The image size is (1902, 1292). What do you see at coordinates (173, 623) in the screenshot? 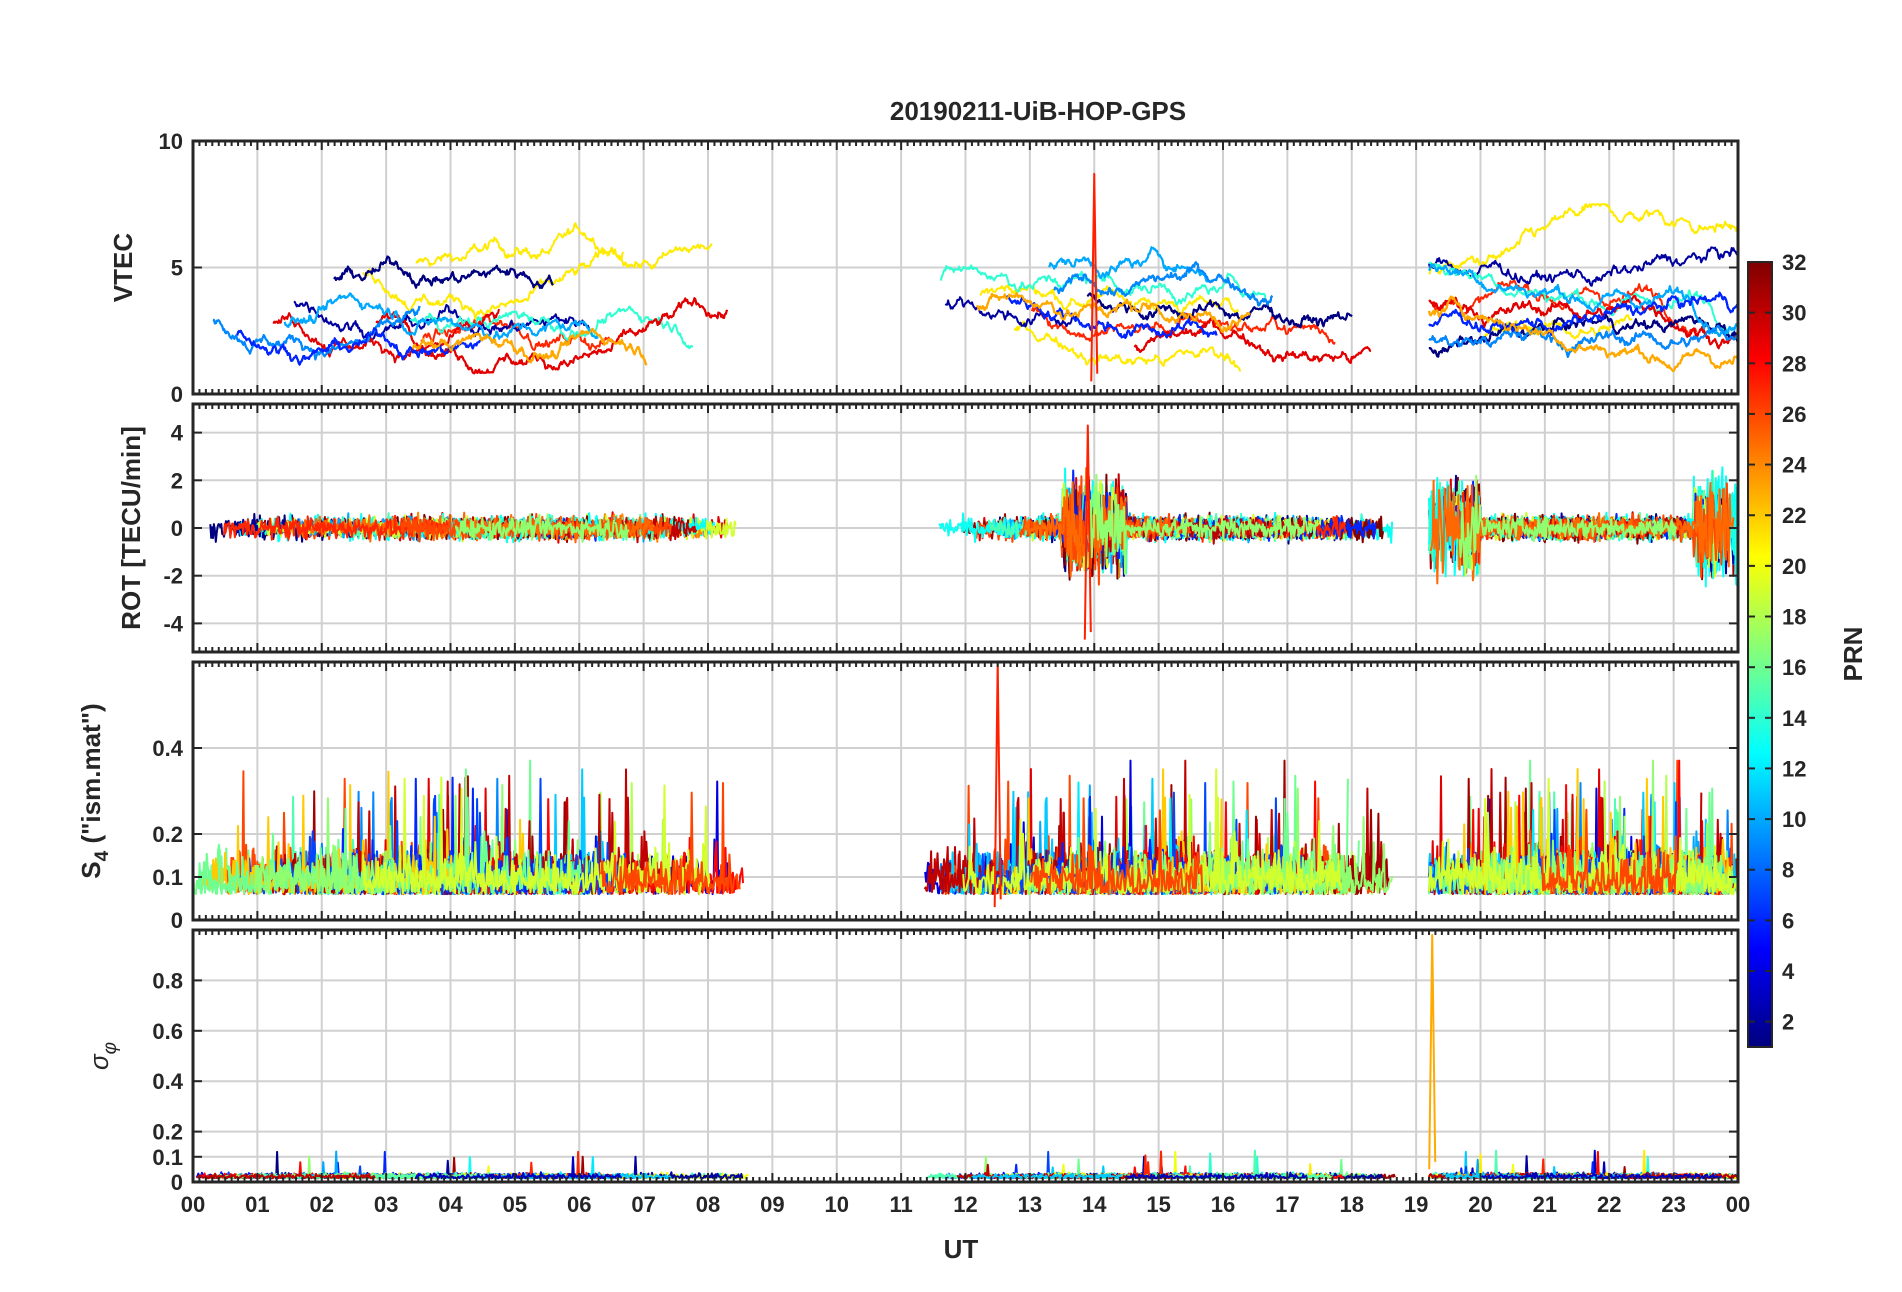
I see `y-tick-label: -4` at bounding box center [173, 623].